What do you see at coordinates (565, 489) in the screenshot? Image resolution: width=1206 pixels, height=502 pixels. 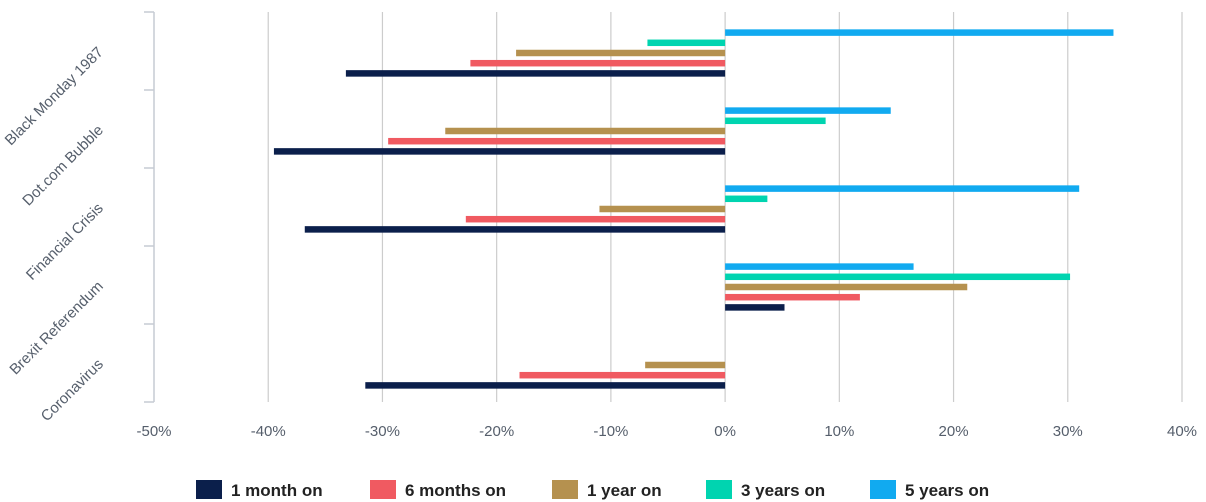 I see `legend-swatch-1-year-on` at bounding box center [565, 489].